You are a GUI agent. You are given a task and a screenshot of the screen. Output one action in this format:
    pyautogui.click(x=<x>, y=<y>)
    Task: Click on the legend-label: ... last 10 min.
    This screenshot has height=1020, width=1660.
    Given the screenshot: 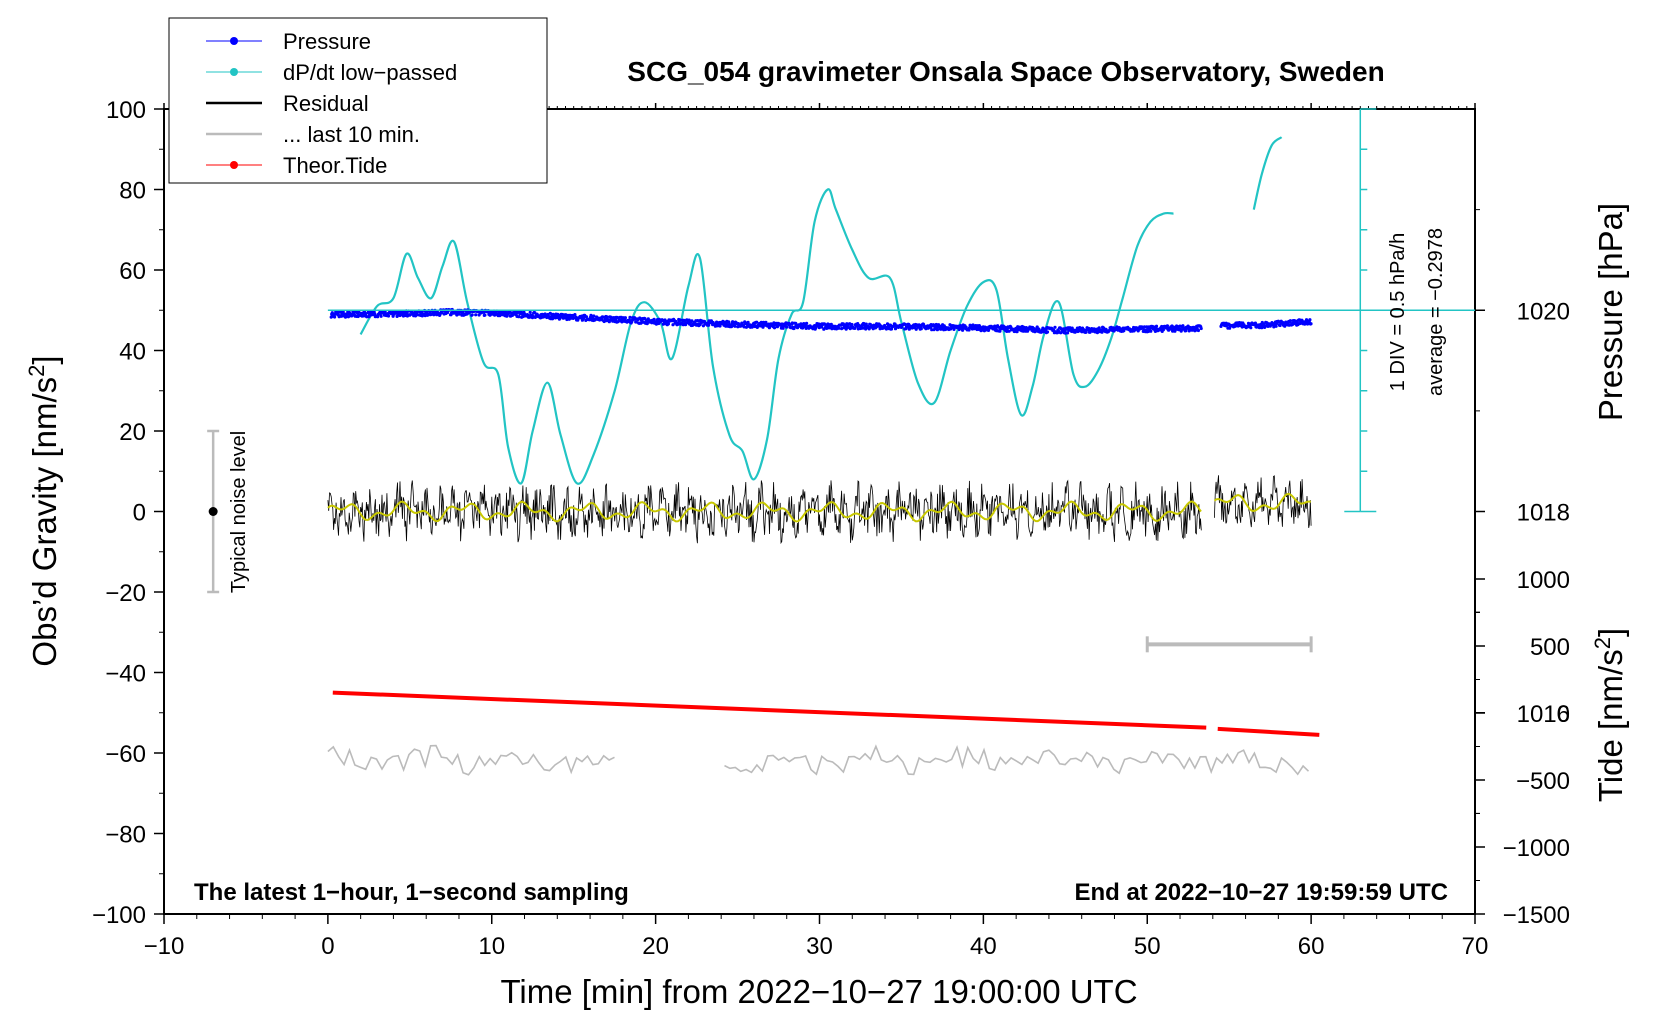 What is the action you would take?
    pyautogui.click(x=351, y=134)
    